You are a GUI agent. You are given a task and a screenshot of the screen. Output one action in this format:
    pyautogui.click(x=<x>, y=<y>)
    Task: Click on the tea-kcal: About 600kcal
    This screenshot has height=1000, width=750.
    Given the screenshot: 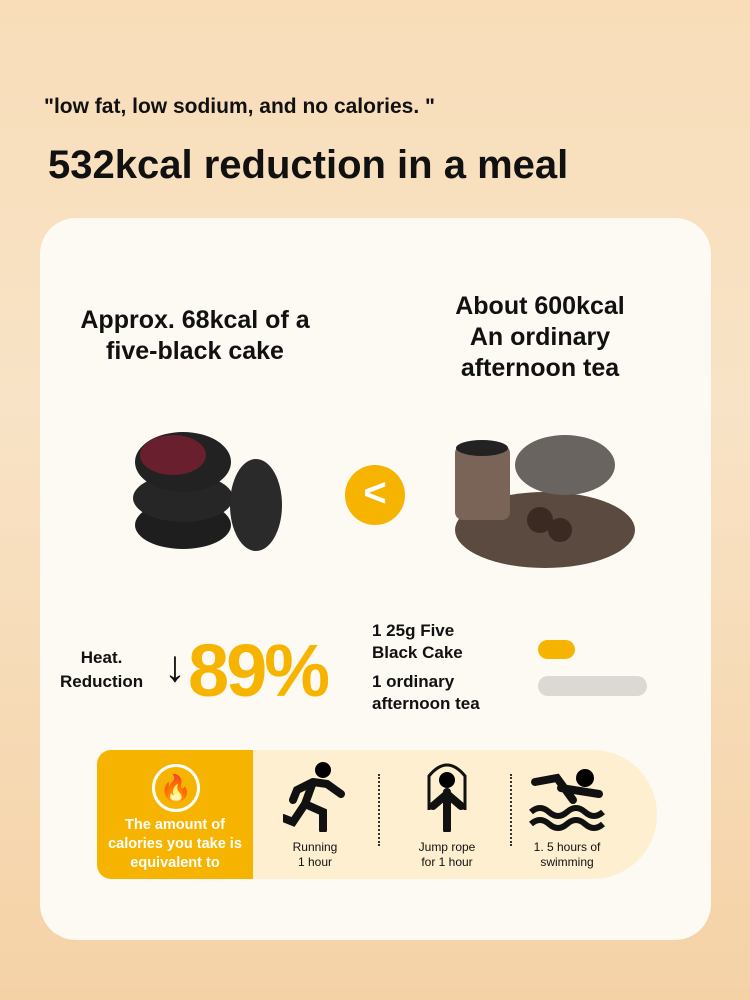 What is the action you would take?
    pyautogui.click(x=540, y=306)
    